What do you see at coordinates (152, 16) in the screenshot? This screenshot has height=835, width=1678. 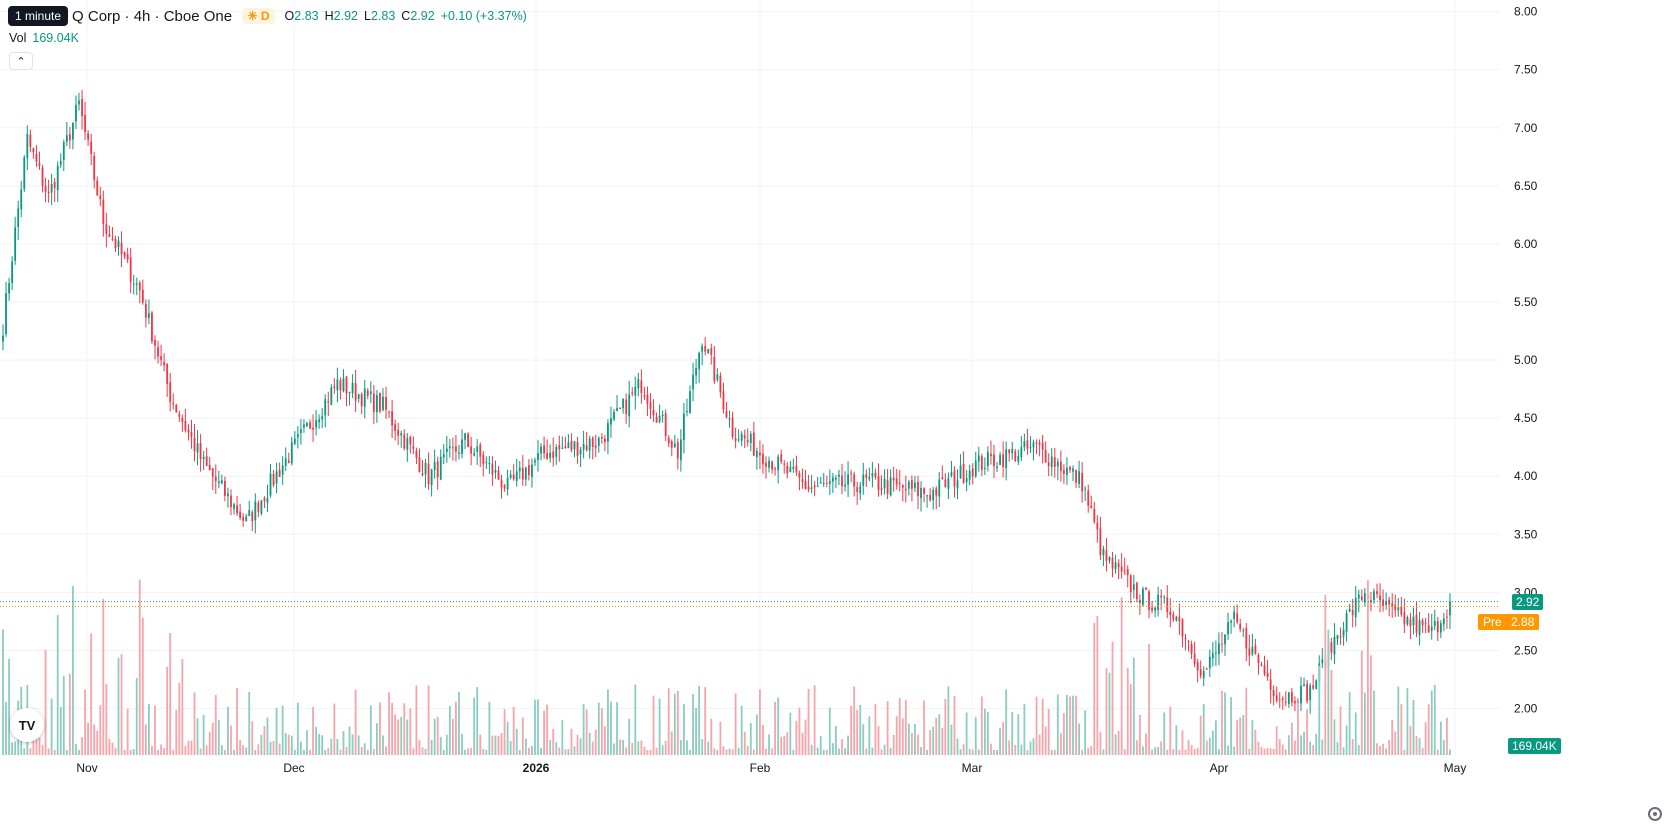 I see `symbol-title: Q Corp · 4h · Cboe One` at bounding box center [152, 16].